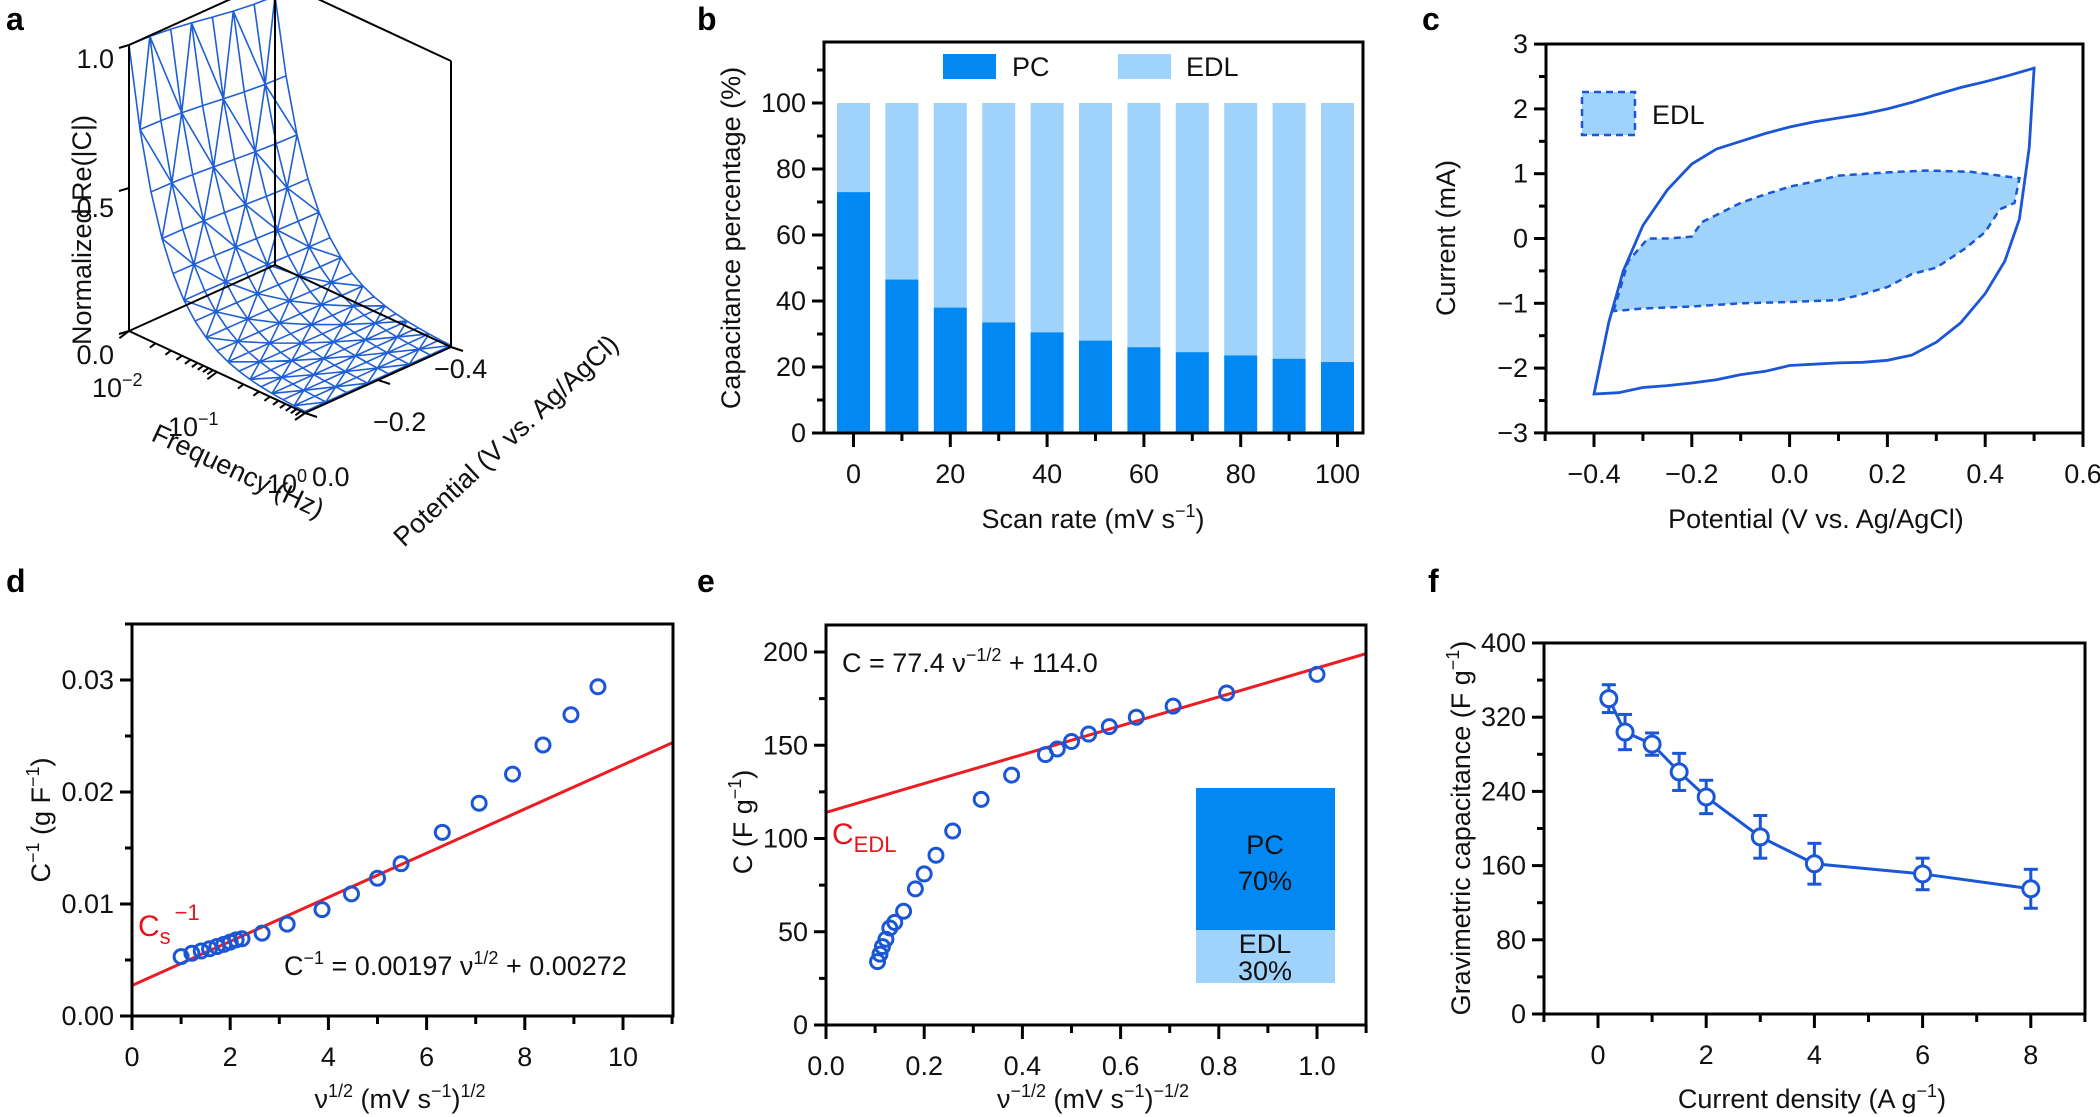  I want to click on z-tick-label: 0.5, so click(95, 208).